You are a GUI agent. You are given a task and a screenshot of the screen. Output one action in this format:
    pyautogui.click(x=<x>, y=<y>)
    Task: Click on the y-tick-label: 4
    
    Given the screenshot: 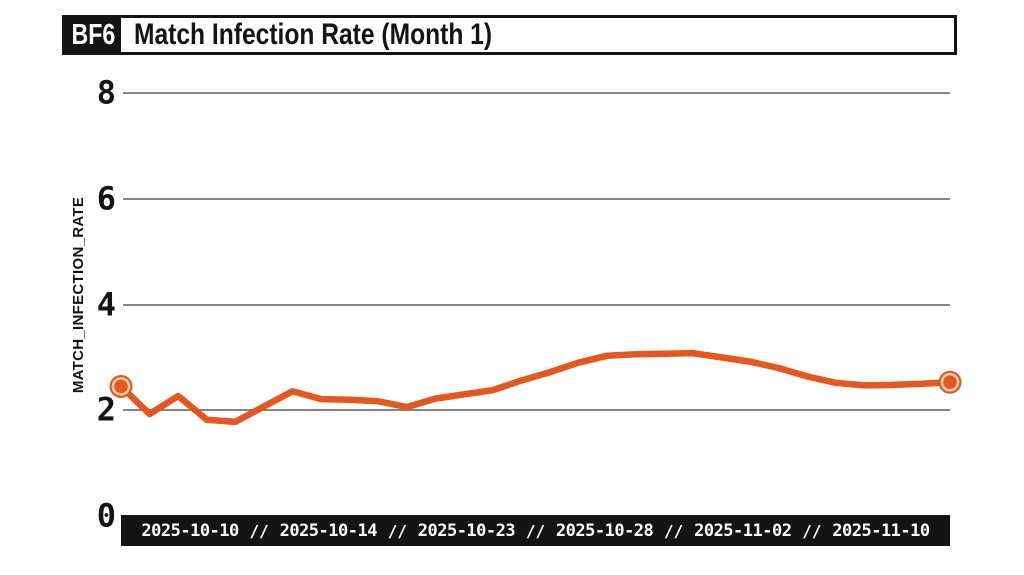 What is the action you would take?
    pyautogui.click(x=106, y=303)
    